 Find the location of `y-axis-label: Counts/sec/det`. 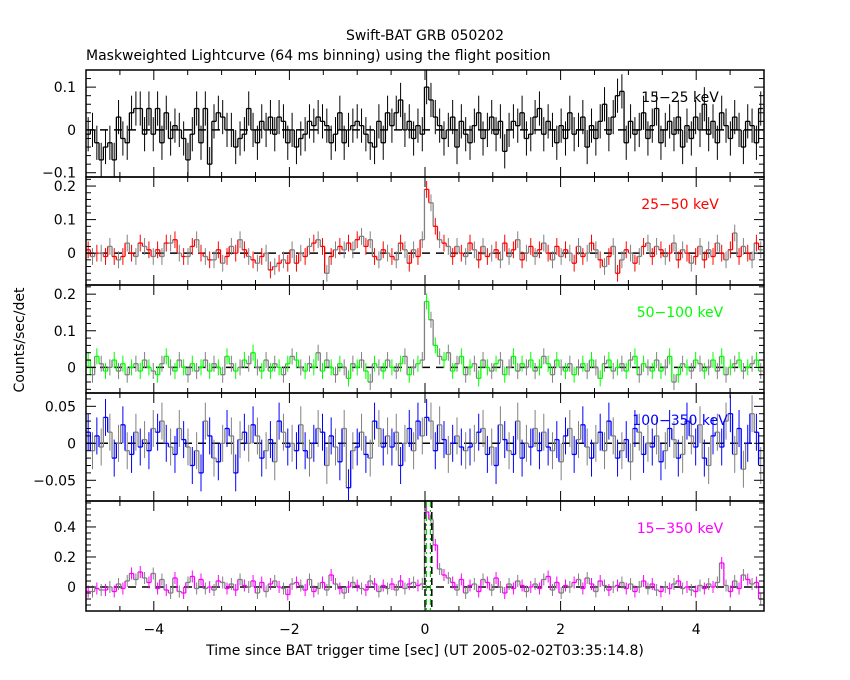

y-axis-label: Counts/sec/det is located at coordinates (20, 339).